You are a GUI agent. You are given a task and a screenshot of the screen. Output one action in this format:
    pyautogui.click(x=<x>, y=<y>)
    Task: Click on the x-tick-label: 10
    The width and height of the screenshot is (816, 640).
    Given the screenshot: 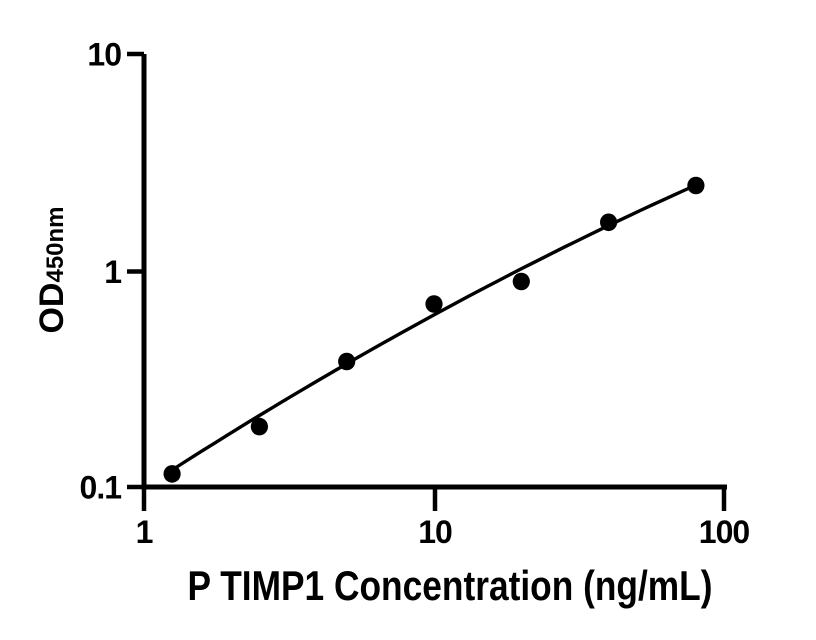 What is the action you would take?
    pyautogui.click(x=435, y=532)
    